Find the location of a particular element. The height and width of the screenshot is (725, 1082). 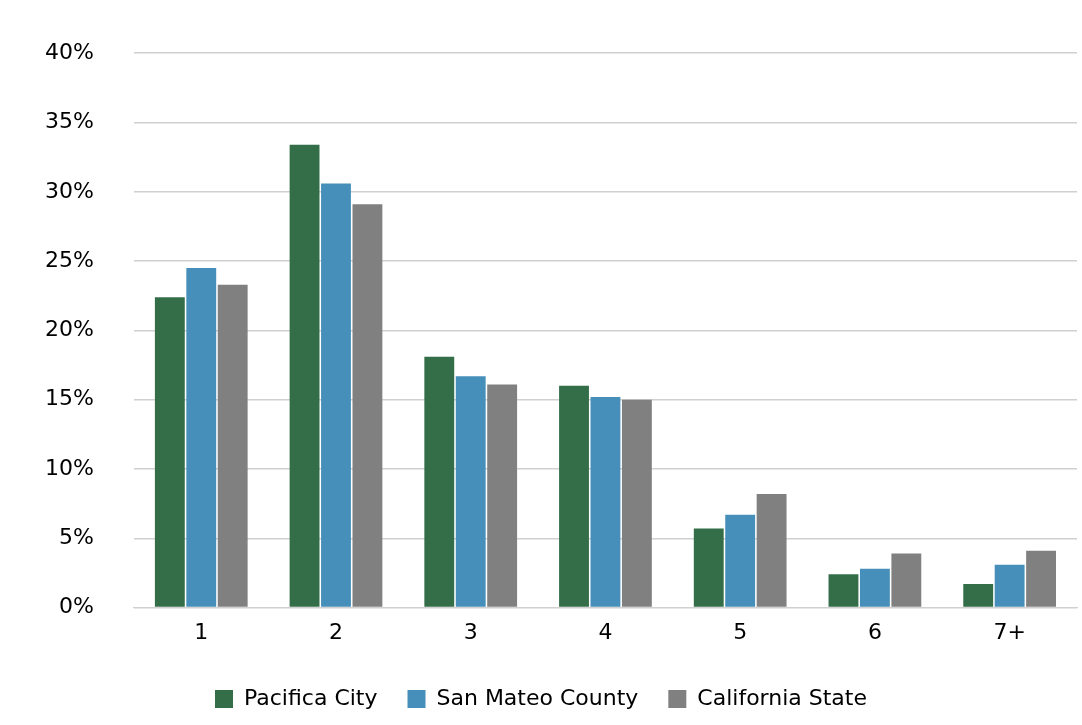

y-tick-label: 5% is located at coordinates (76, 537).